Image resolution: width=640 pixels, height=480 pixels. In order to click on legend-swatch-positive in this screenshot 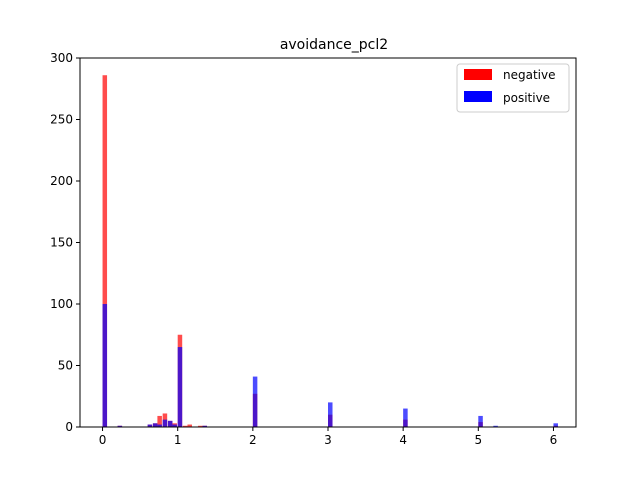, I will do `click(478, 96)`.